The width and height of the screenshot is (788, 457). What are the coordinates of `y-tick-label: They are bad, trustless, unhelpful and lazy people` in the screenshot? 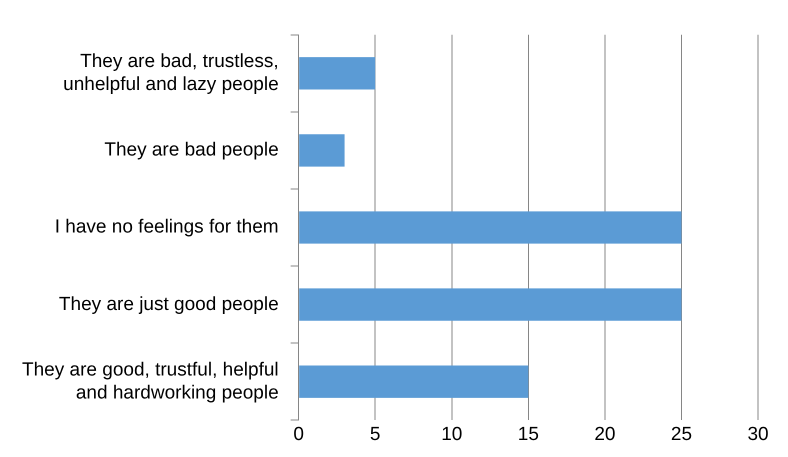 It's located at (171, 73).